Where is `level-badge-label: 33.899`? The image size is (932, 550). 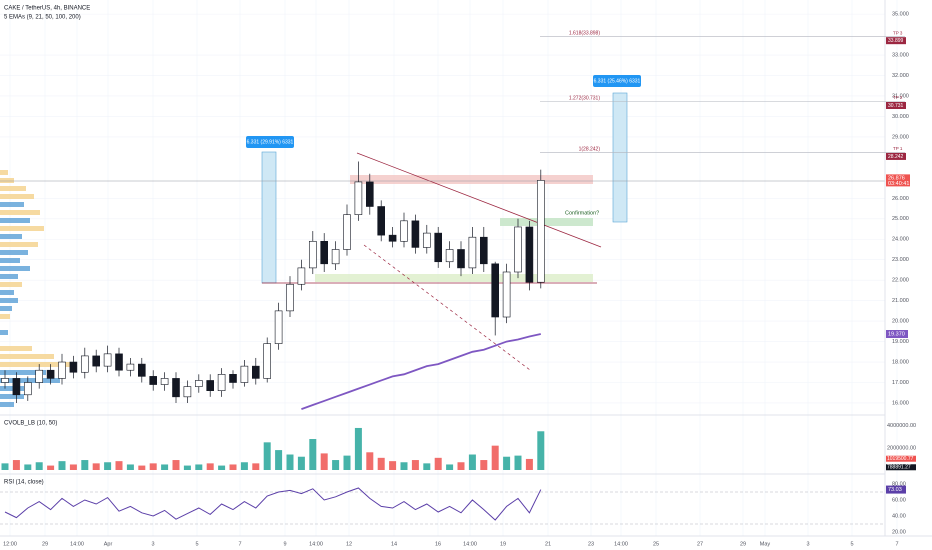 level-badge-label: 33.899 is located at coordinates (896, 41).